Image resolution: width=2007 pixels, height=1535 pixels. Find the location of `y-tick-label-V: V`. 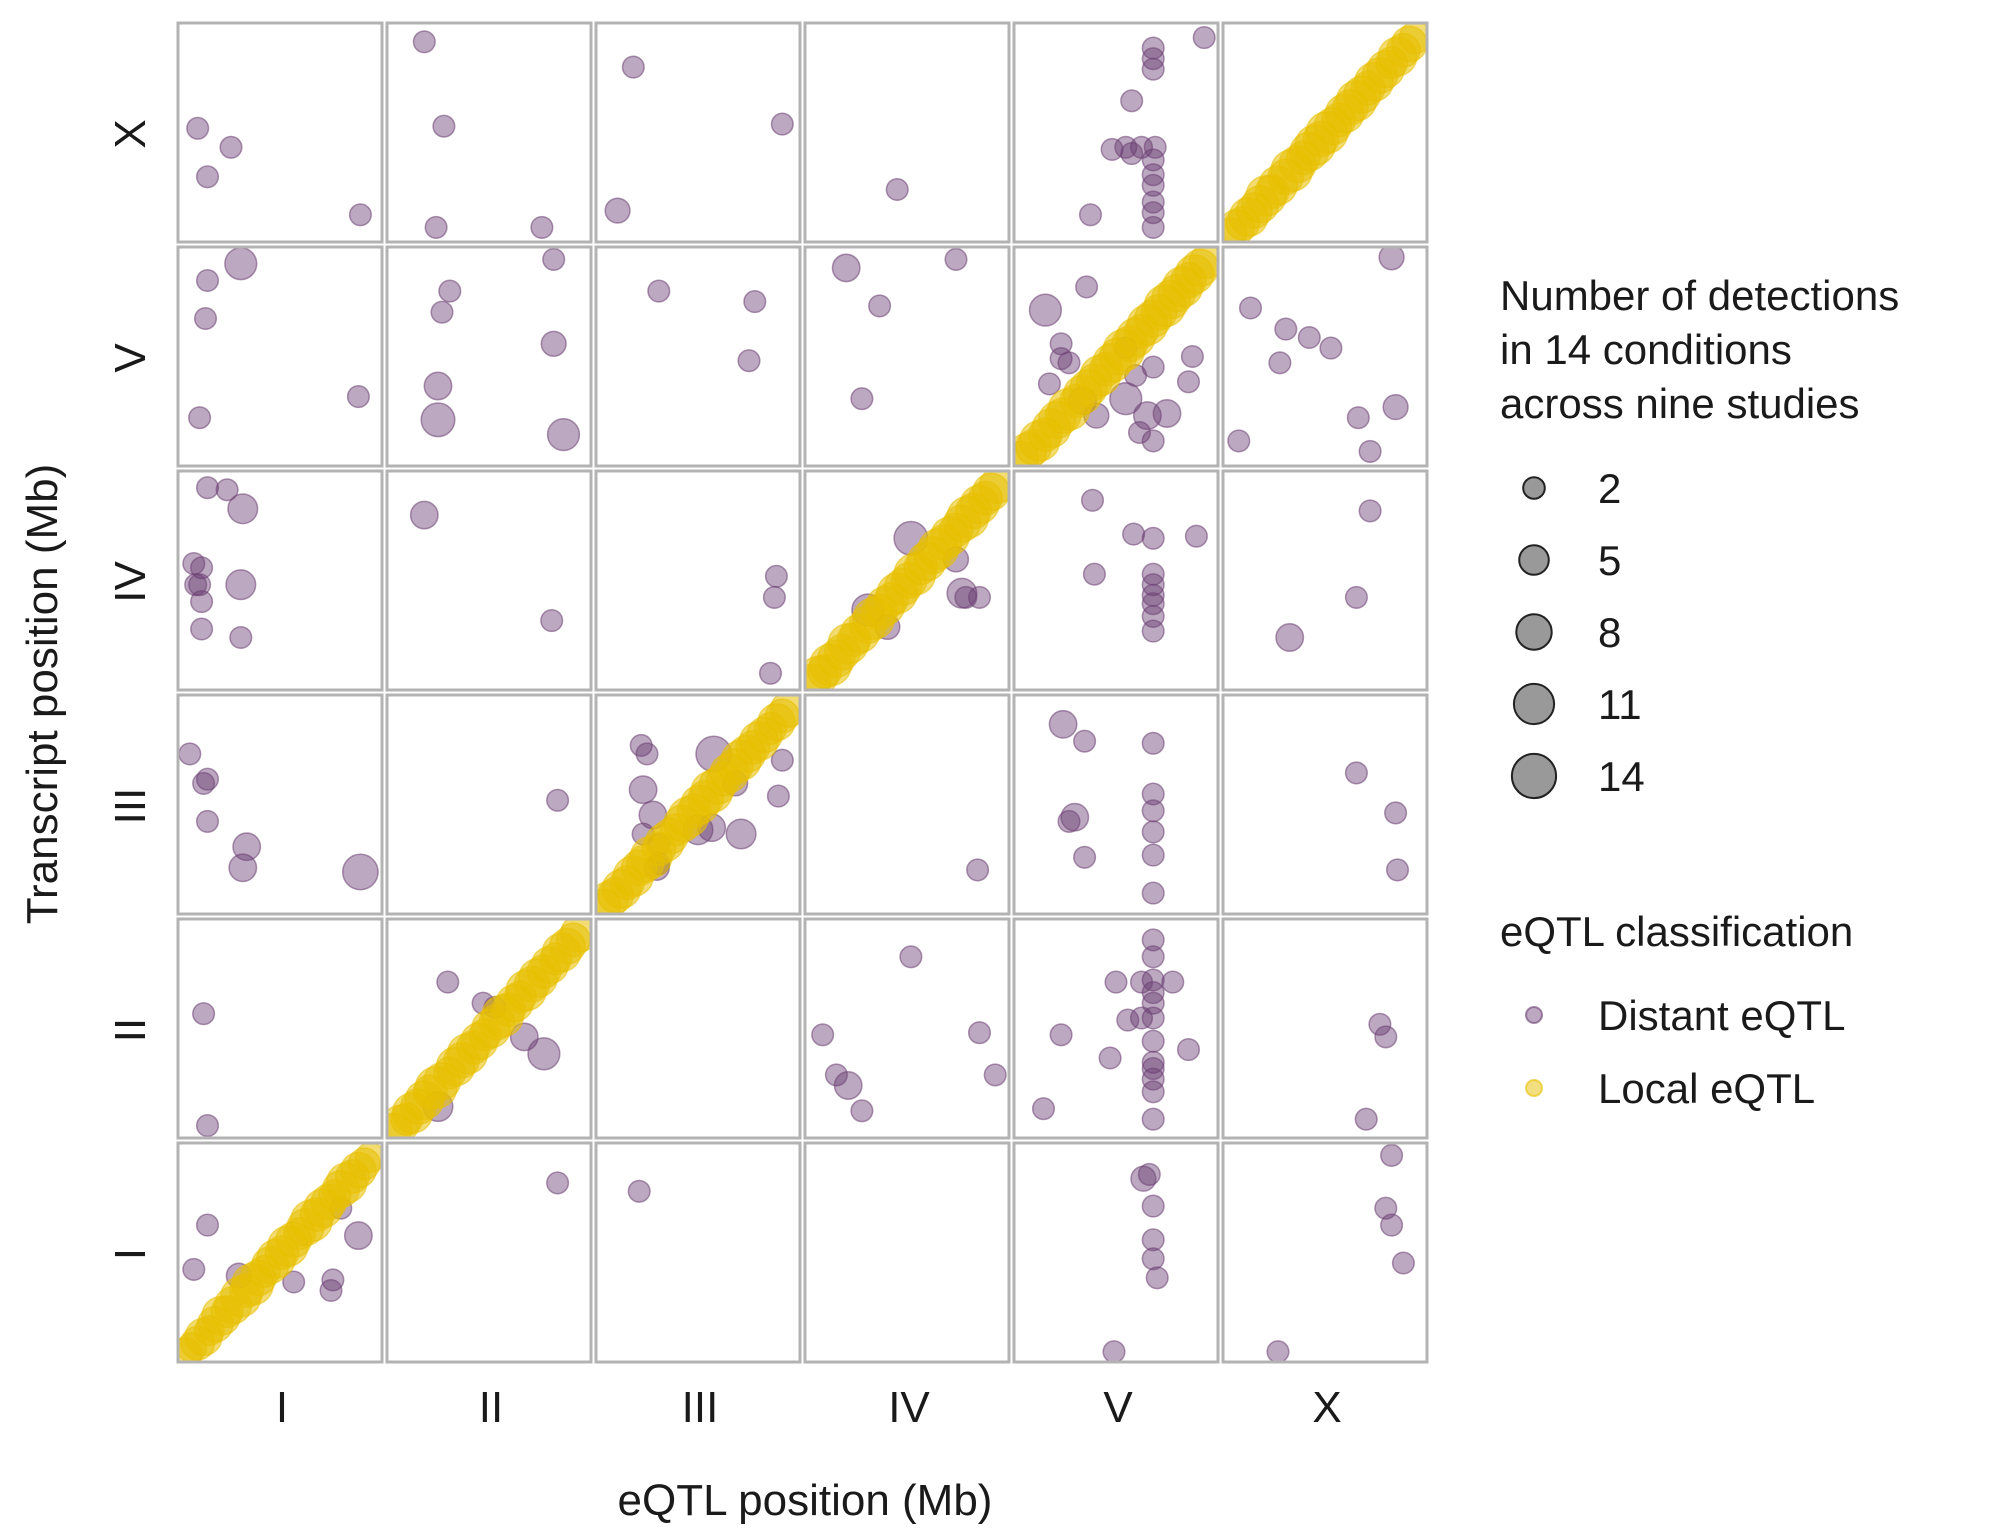

y-tick-label-V: V is located at coordinates (130, 358).